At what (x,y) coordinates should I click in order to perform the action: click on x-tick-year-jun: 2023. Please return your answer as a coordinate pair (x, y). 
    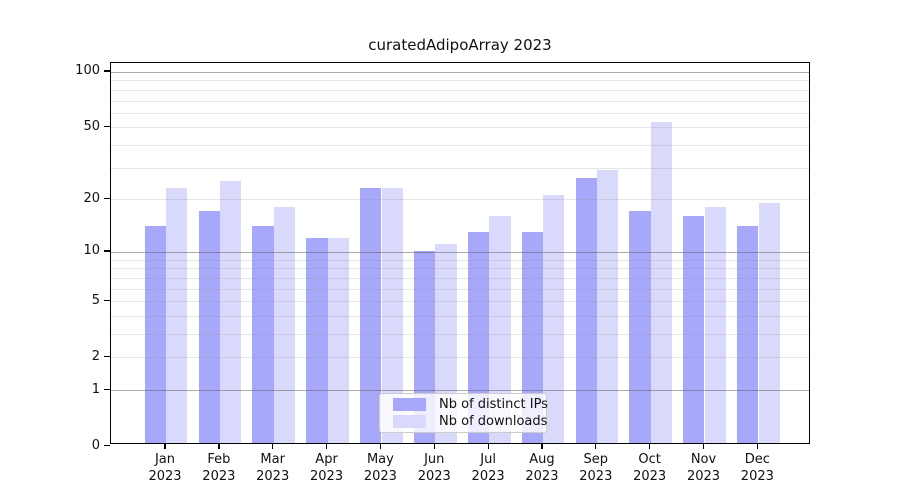
    Looking at the image, I should click on (434, 476).